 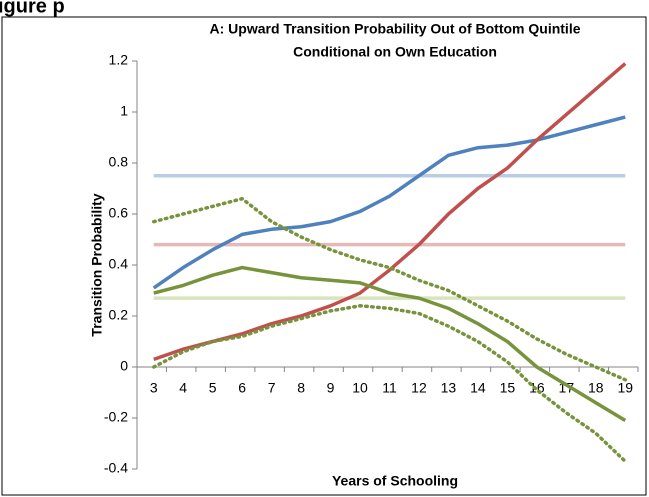 I want to click on y-axis-title: Transition Probability, so click(x=97, y=264).